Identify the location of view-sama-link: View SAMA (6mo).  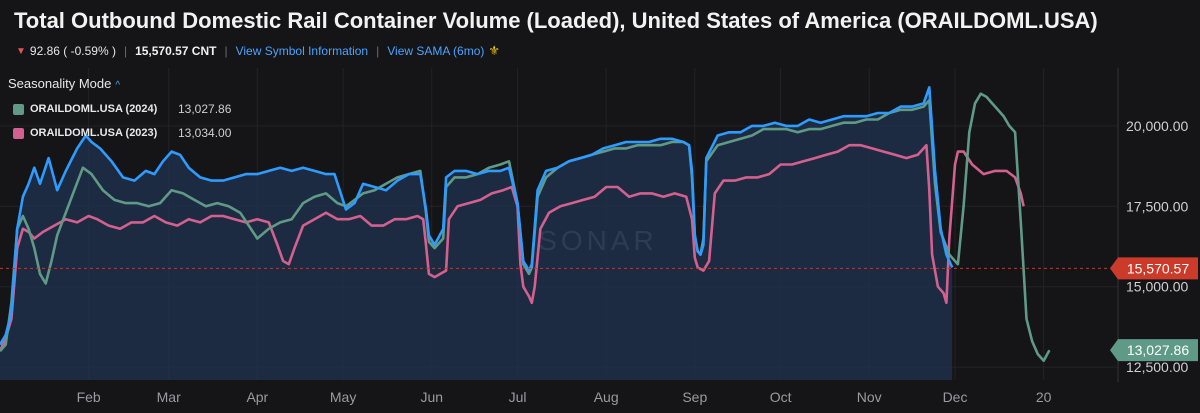
(436, 51).